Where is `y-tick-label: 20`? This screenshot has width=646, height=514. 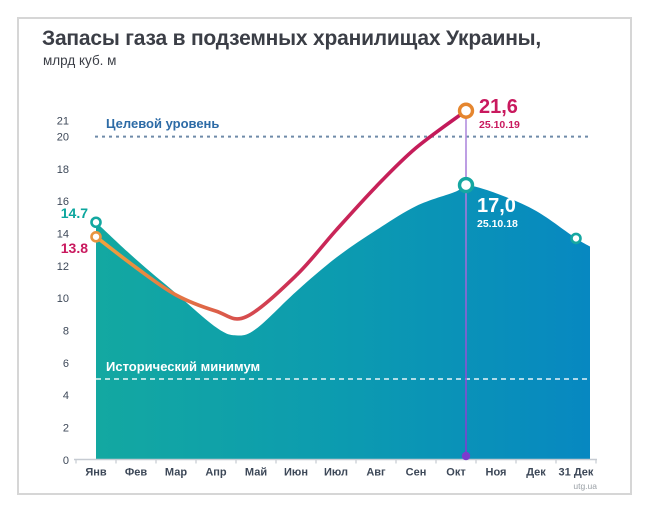 y-tick-label: 20 is located at coordinates (63, 138).